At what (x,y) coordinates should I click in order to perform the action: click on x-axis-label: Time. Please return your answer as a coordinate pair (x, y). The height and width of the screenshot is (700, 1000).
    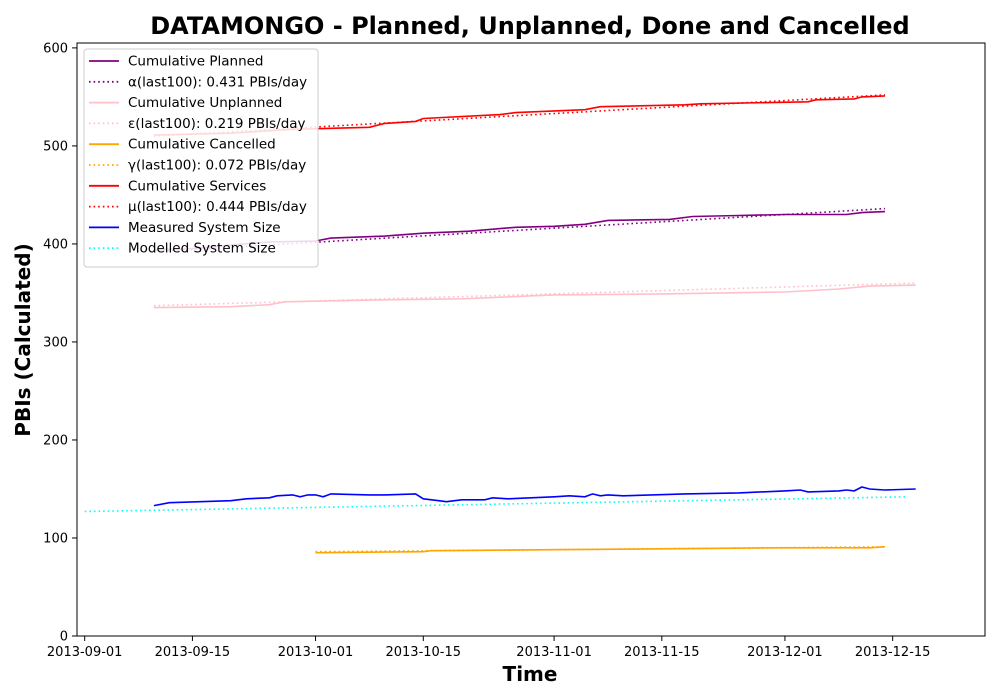
    Looking at the image, I should click on (530, 674).